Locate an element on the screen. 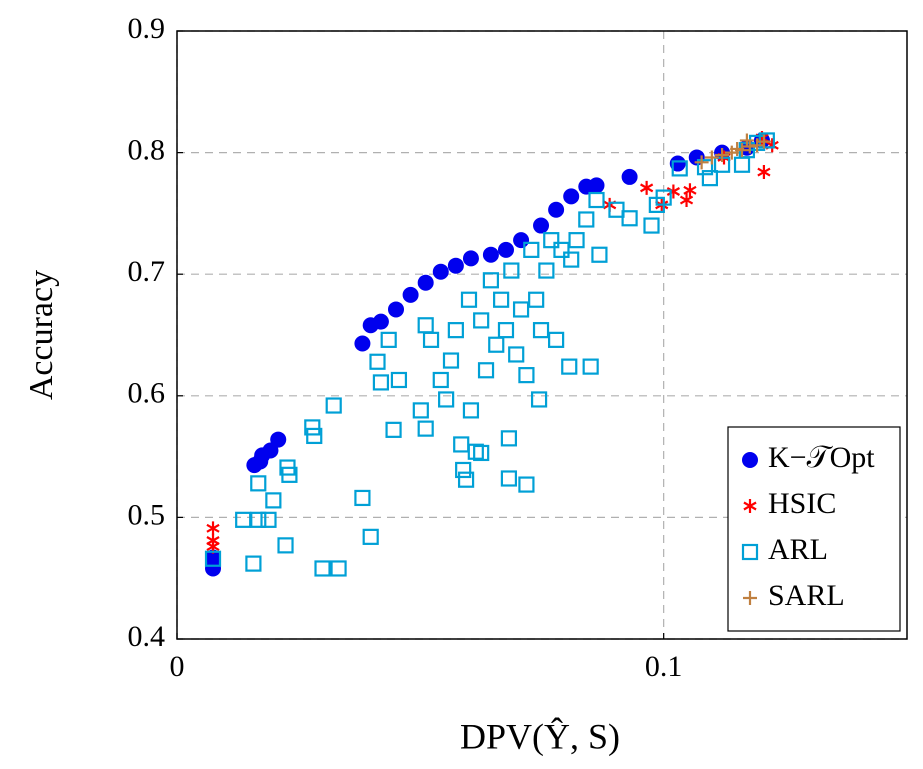  y-tick-label: 0.4 is located at coordinates (147, 636).